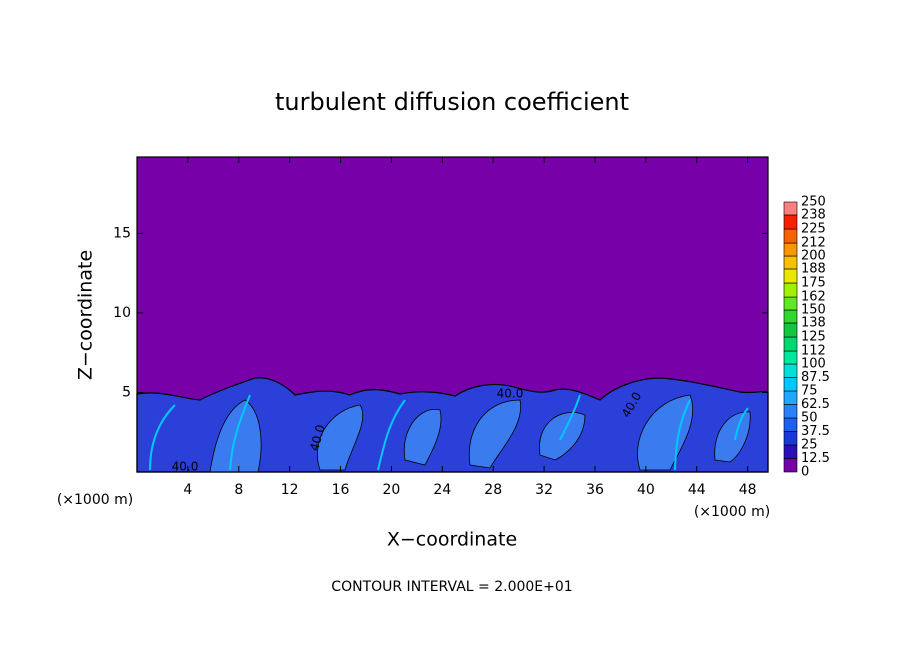  Describe the element at coordinates (813, 256) in the screenshot. I see `colorbar-label: 200` at that location.